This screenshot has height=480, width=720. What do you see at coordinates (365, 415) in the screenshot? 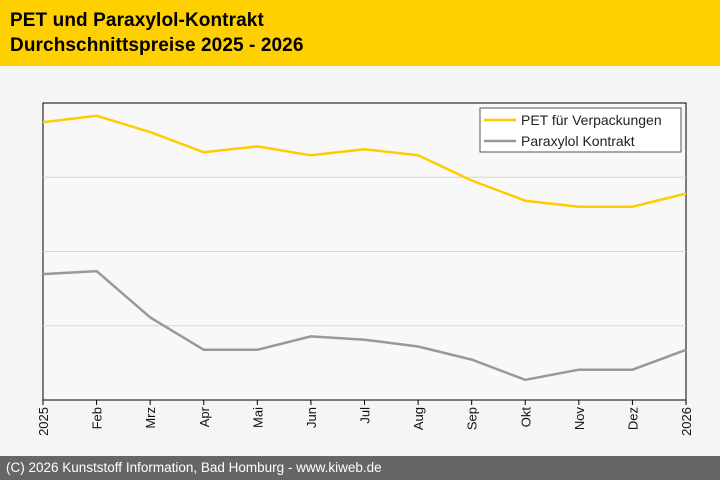
I see `x-tick-label: Jul` at bounding box center [365, 415].